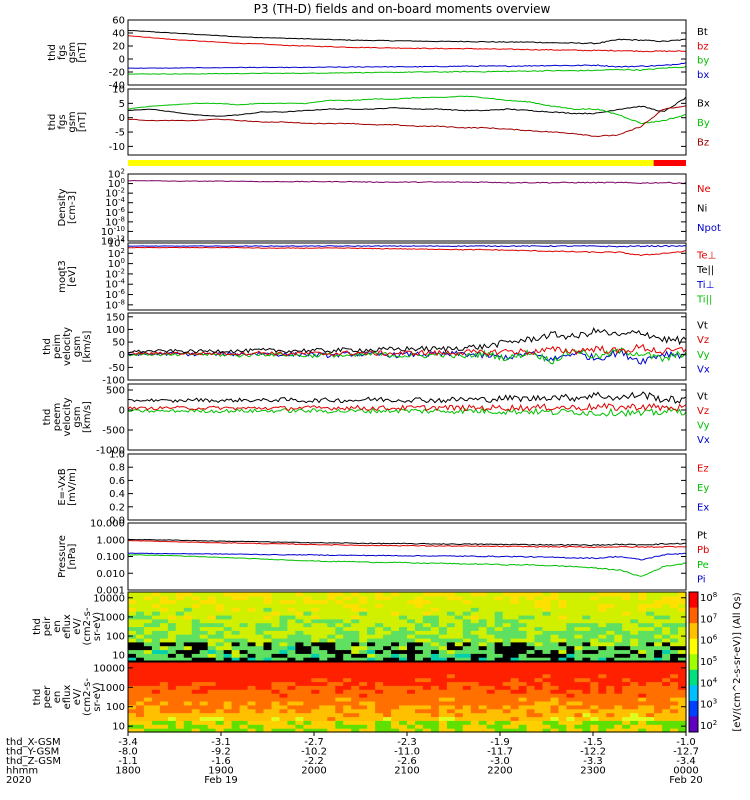 The image size is (750, 800). What do you see at coordinates (693, 724) in the screenshot?
I see `colorbar-segment` at bounding box center [693, 724].